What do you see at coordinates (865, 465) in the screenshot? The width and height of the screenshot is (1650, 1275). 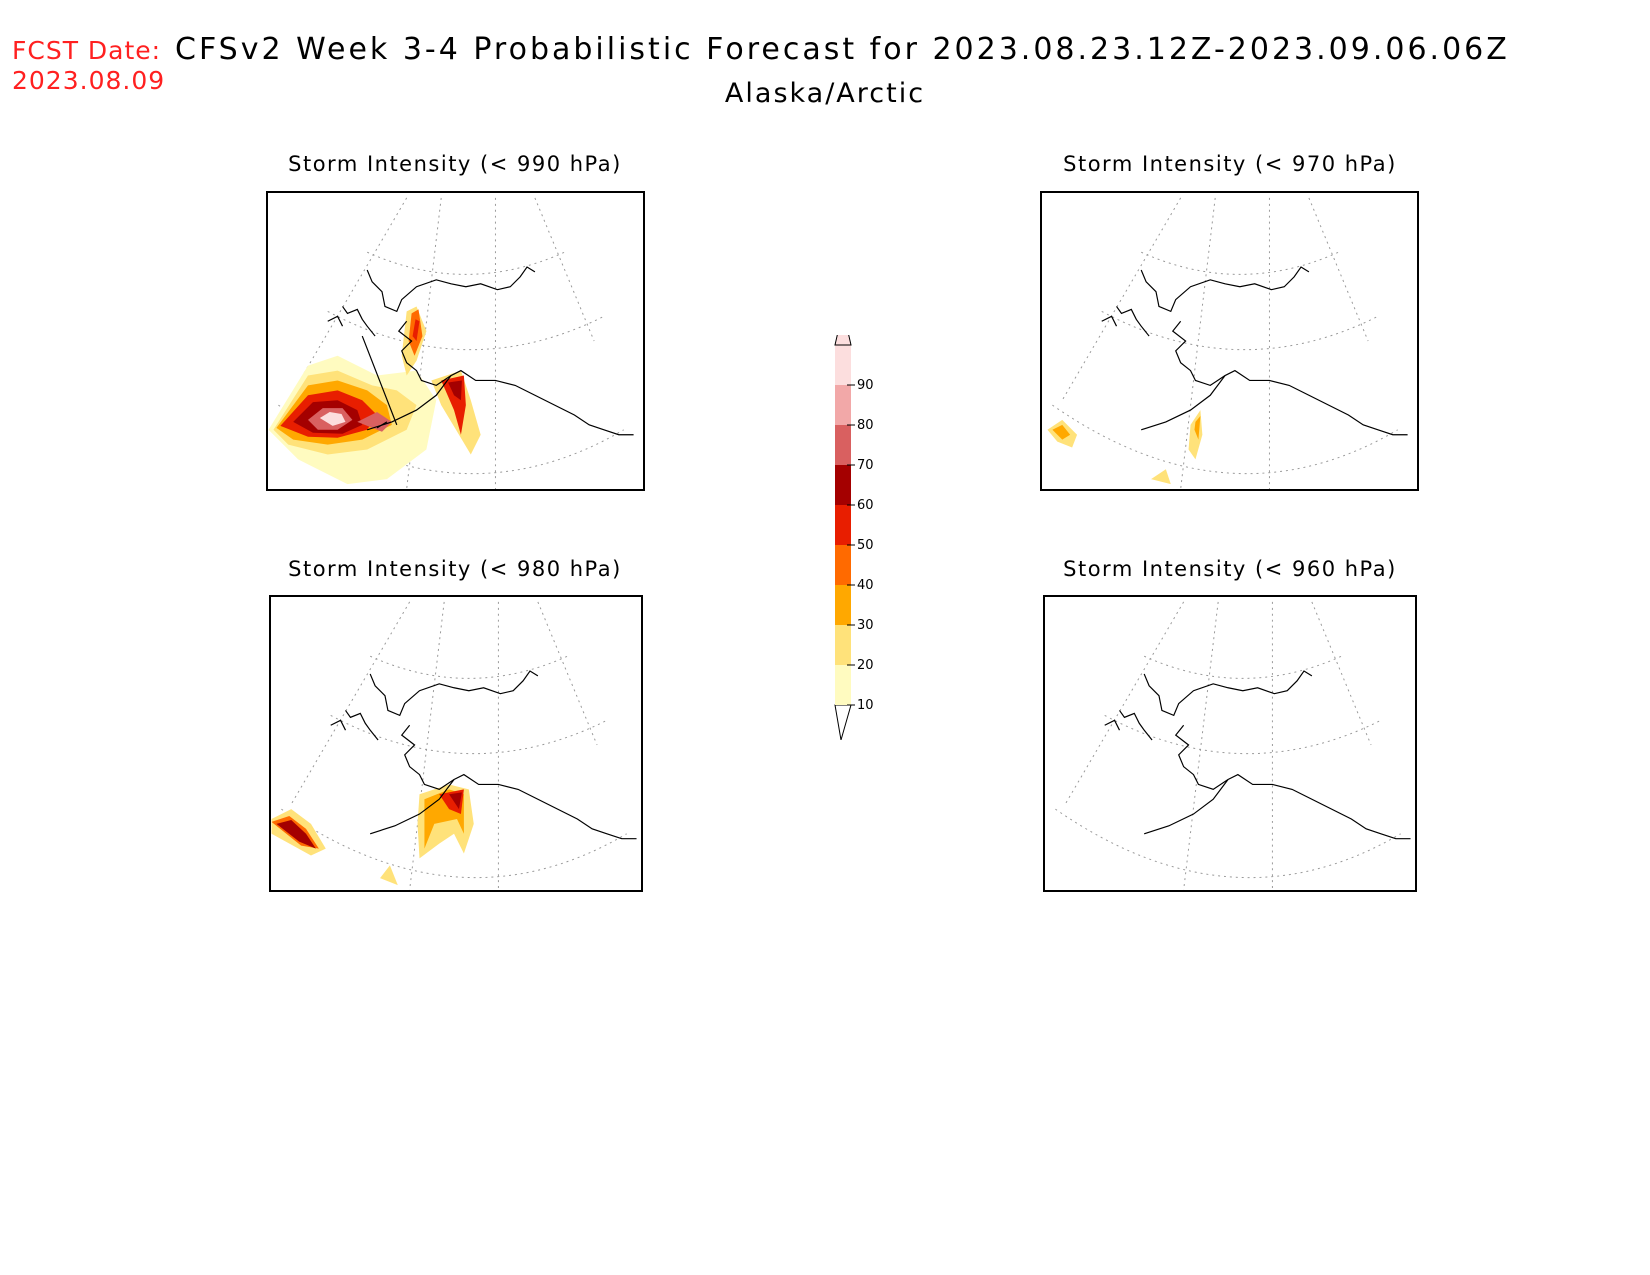 I see `legend-label: 70` at bounding box center [865, 465].